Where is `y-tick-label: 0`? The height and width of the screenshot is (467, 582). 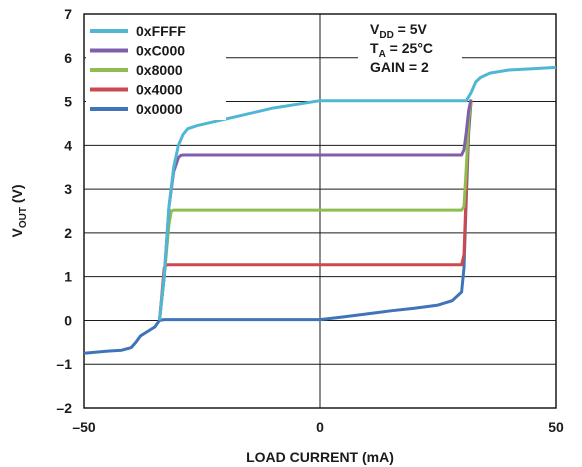 y-tick-label: 0 is located at coordinates (68, 320).